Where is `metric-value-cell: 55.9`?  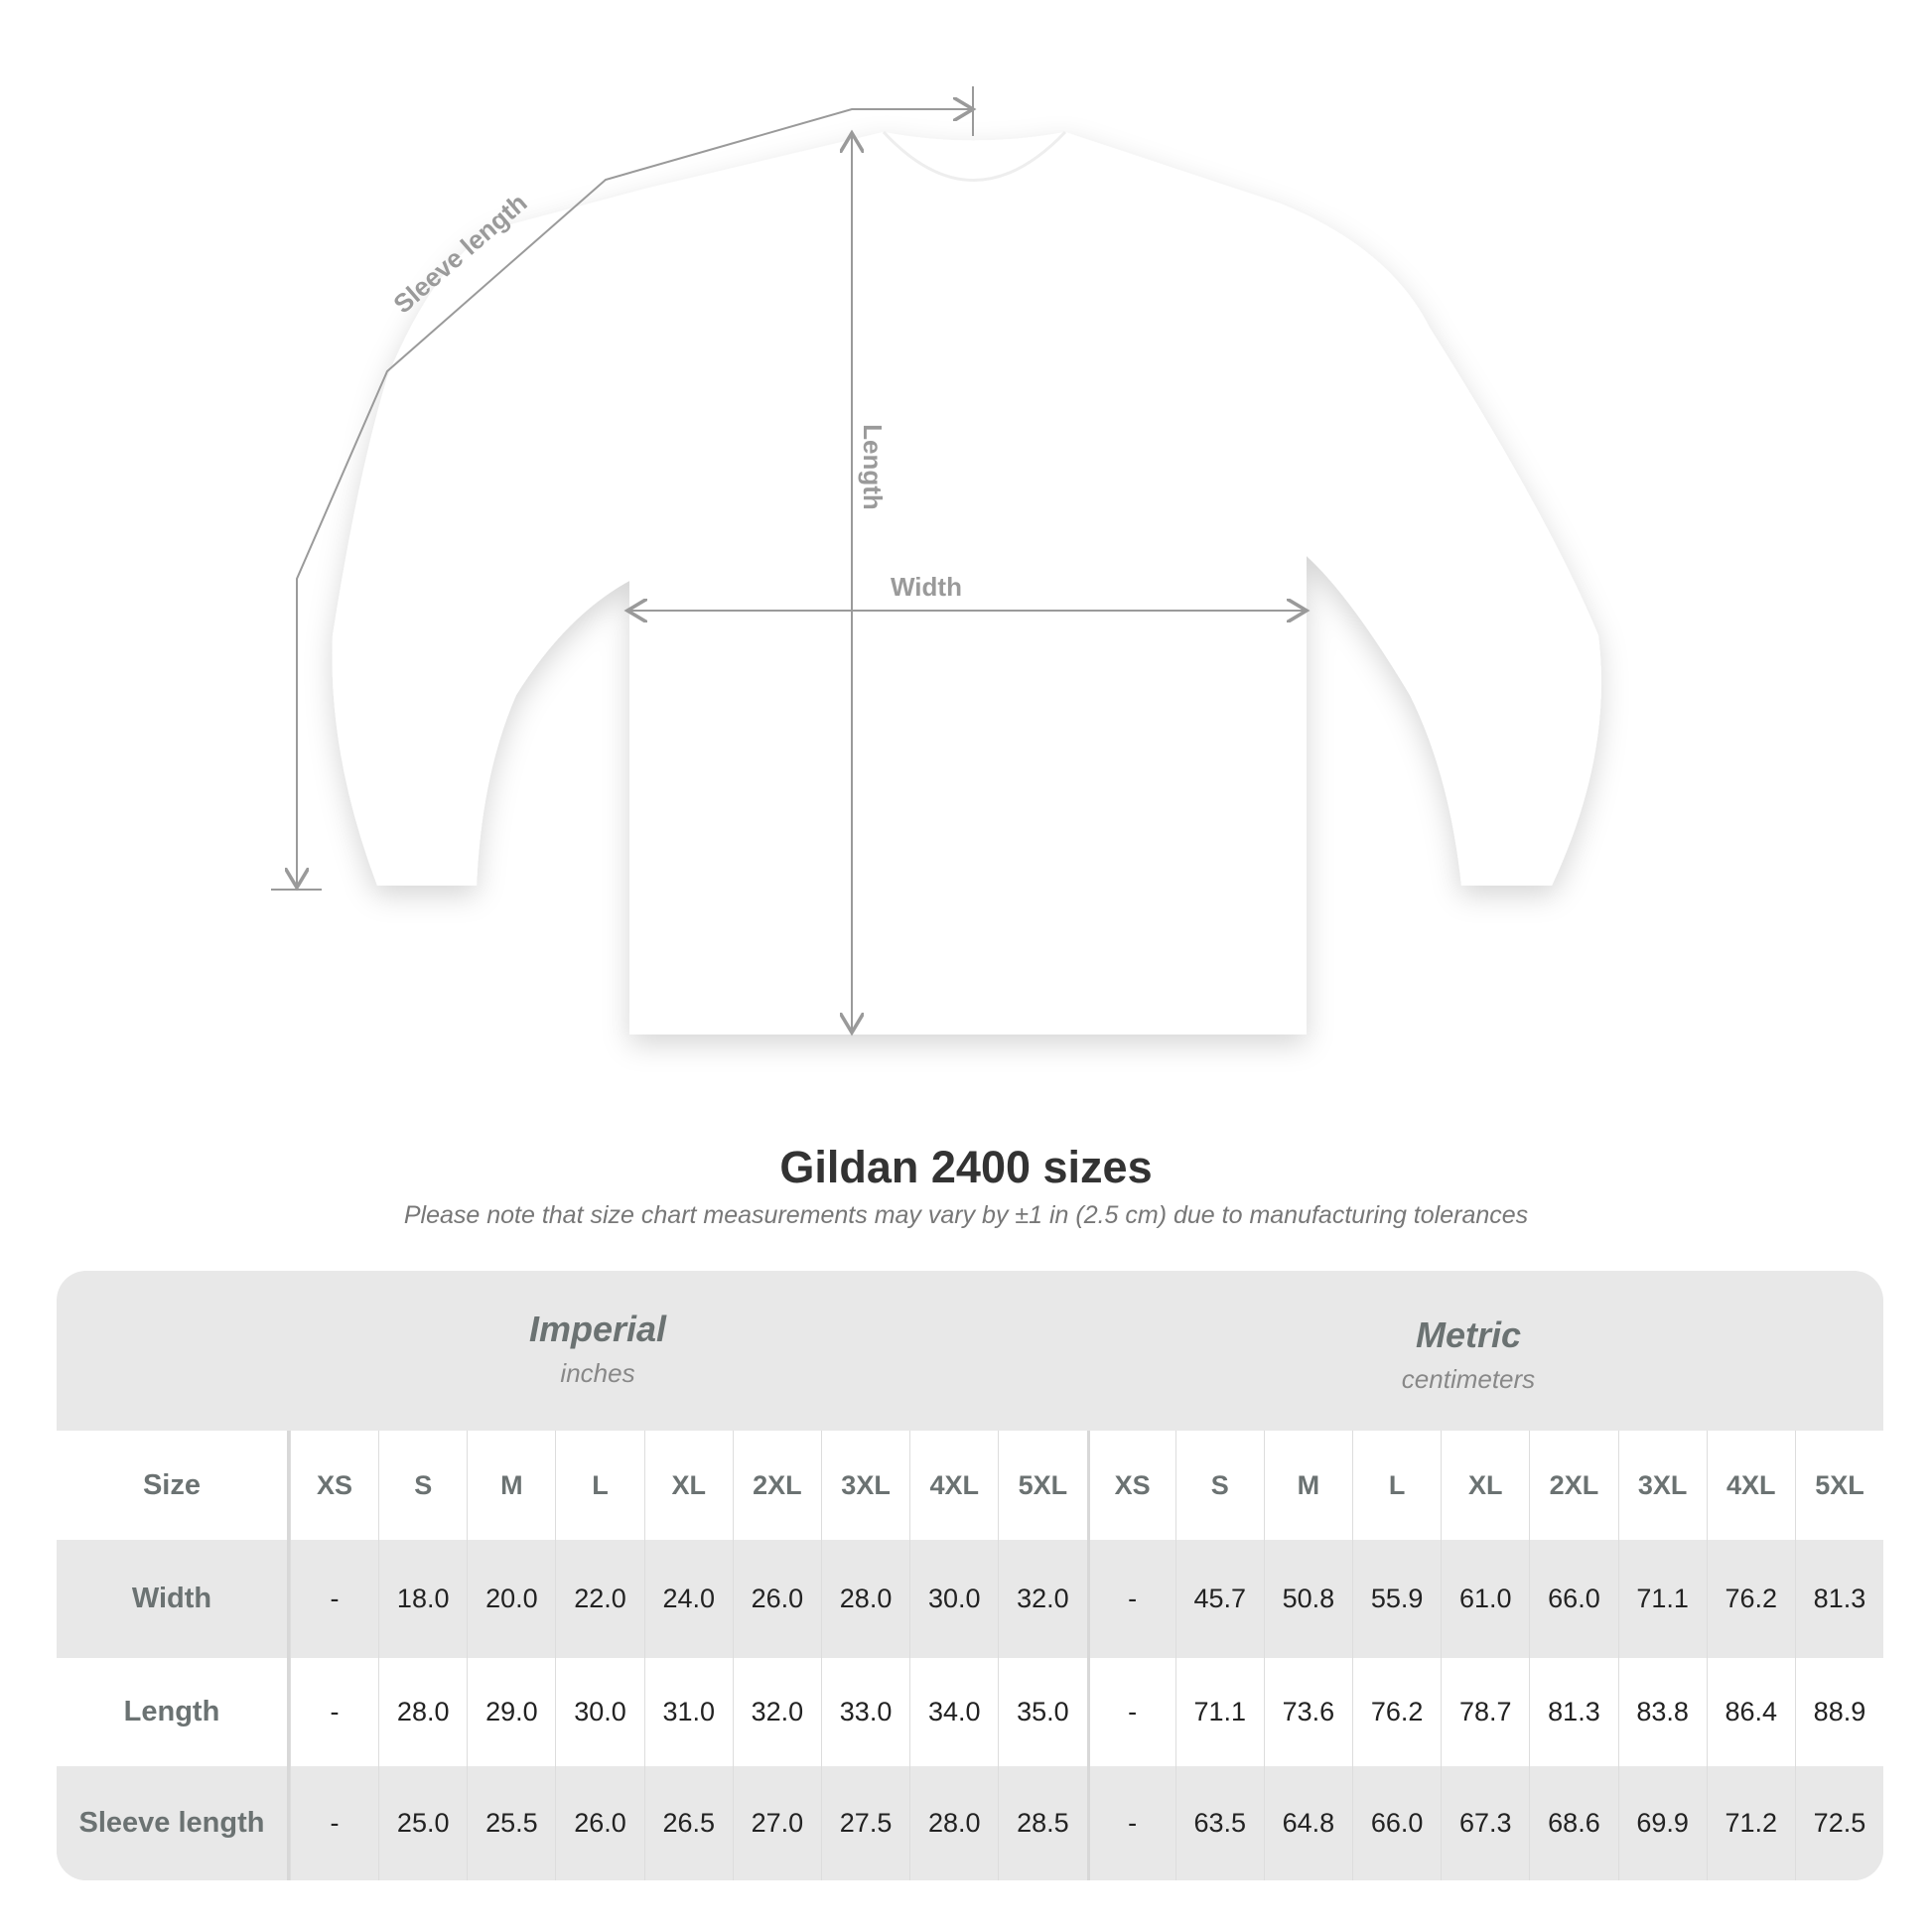 metric-value-cell: 55.9 is located at coordinates (1396, 1599).